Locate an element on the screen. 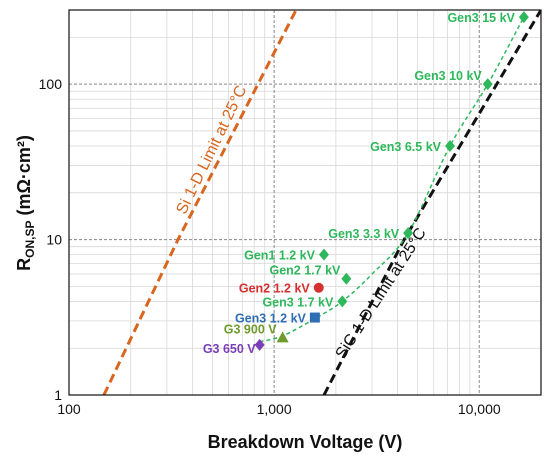  data-point-square is located at coordinates (314, 317).